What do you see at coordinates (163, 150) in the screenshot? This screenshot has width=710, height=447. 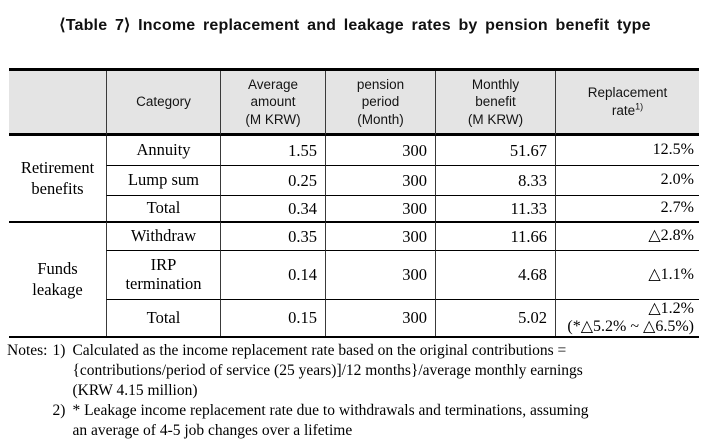 I see `cell-category: Annuity` at bounding box center [163, 150].